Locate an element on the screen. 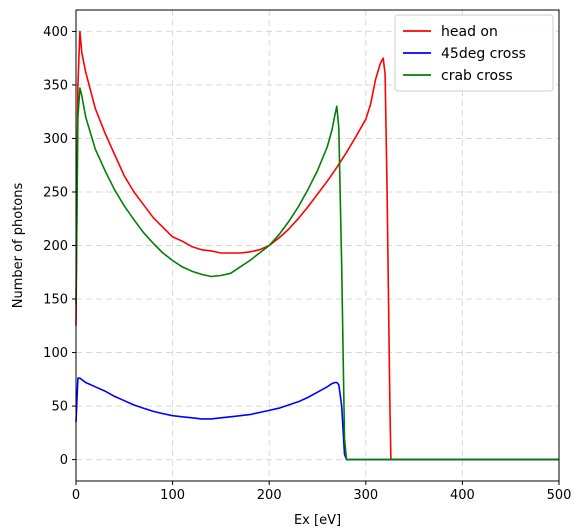  x-tick-label: 100 is located at coordinates (172, 495).